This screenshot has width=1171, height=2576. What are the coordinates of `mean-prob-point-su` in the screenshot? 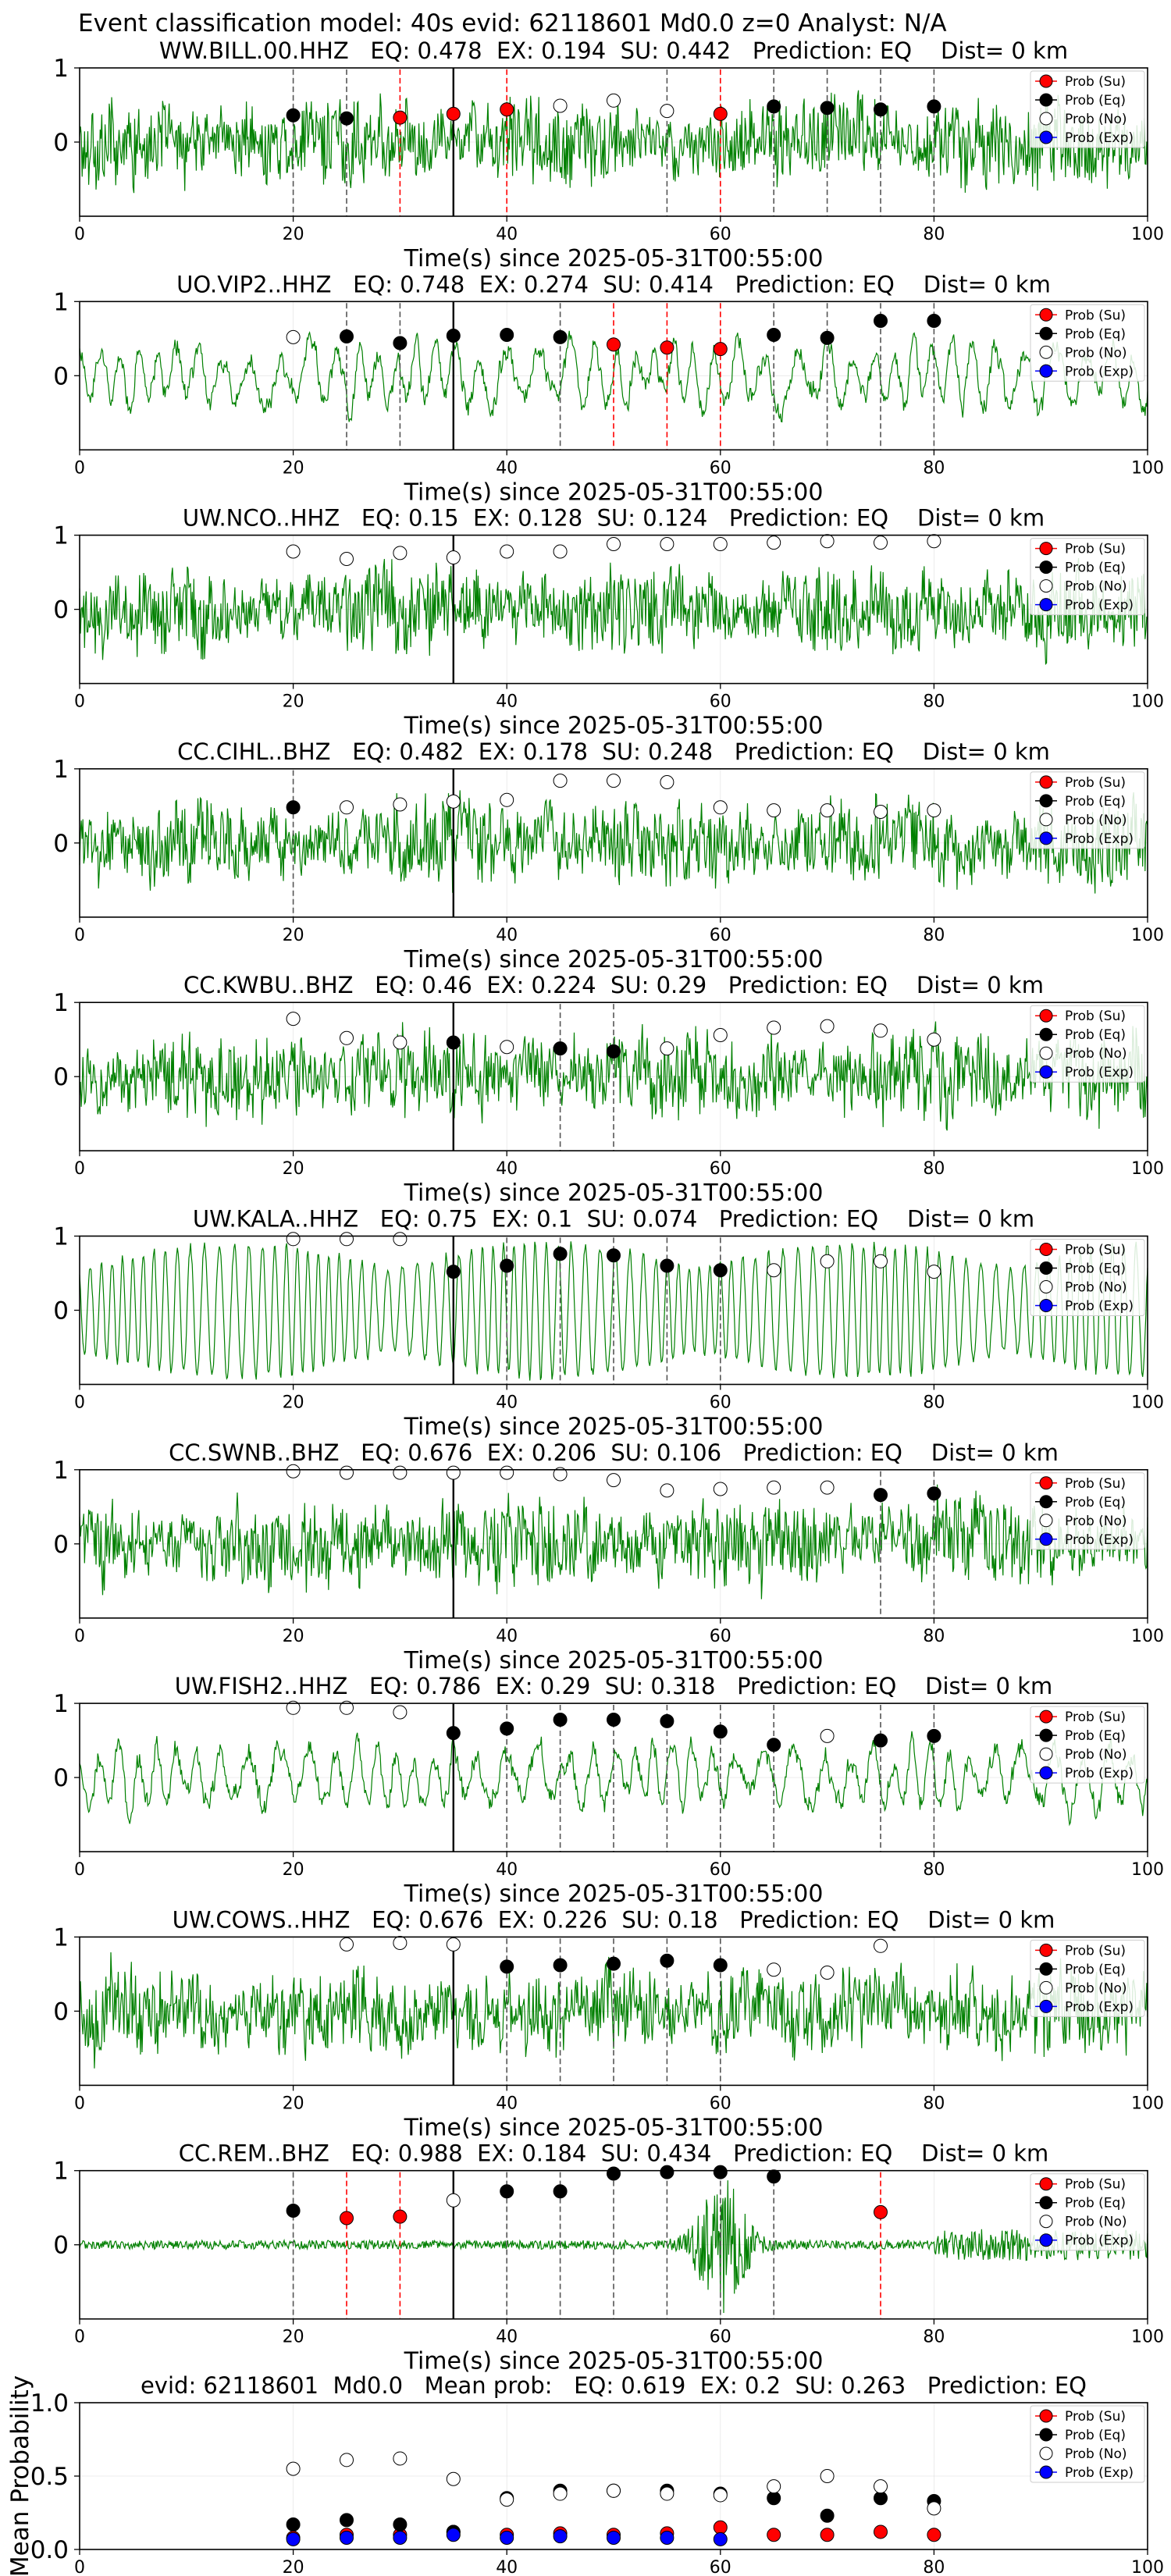 It's located at (934, 2535).